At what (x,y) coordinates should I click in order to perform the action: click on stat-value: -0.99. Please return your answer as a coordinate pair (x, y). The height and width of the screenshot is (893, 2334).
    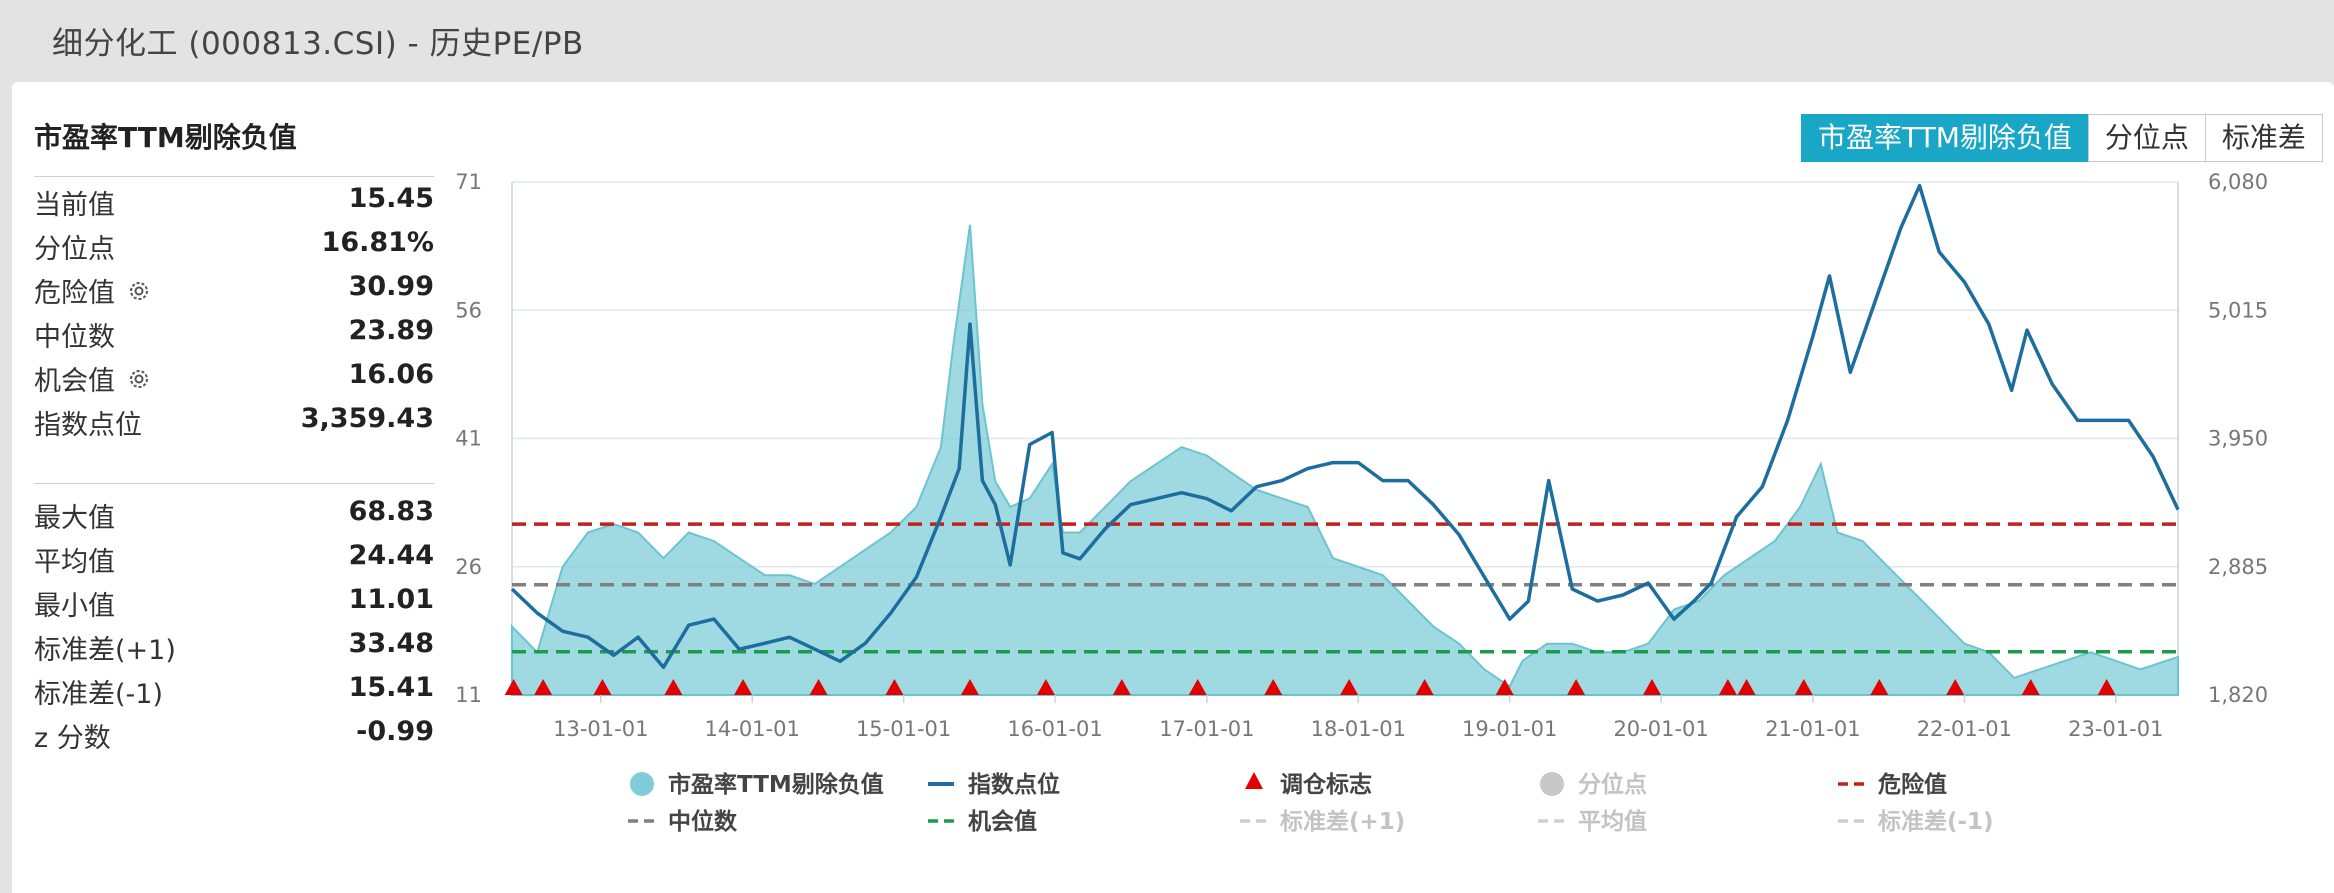
    Looking at the image, I should click on (395, 731).